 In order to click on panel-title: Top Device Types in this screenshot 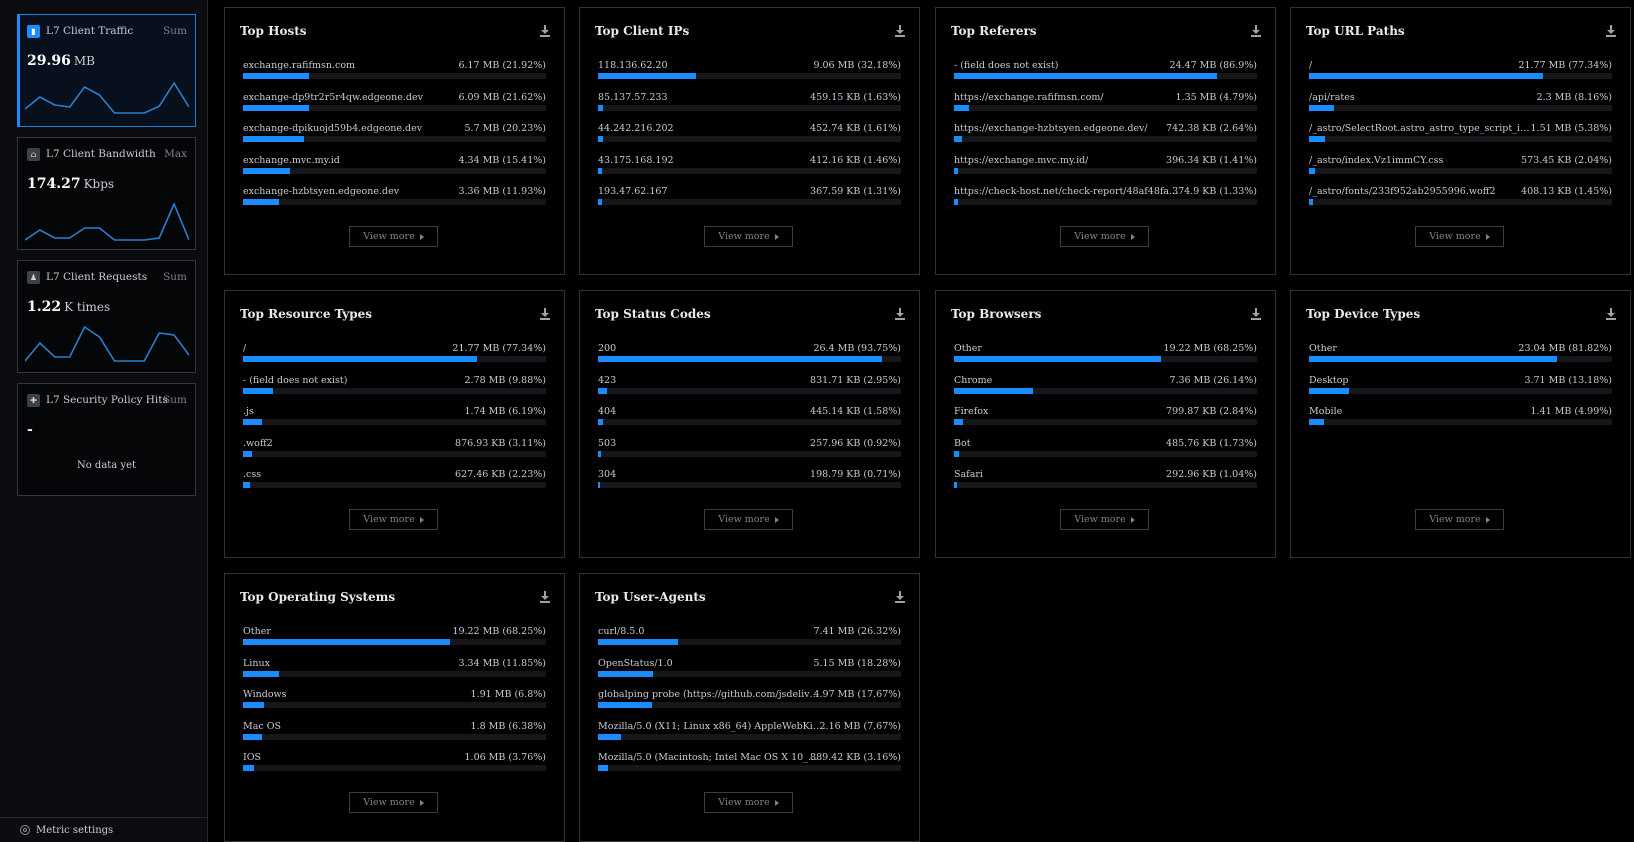, I will do `click(1363, 314)`.